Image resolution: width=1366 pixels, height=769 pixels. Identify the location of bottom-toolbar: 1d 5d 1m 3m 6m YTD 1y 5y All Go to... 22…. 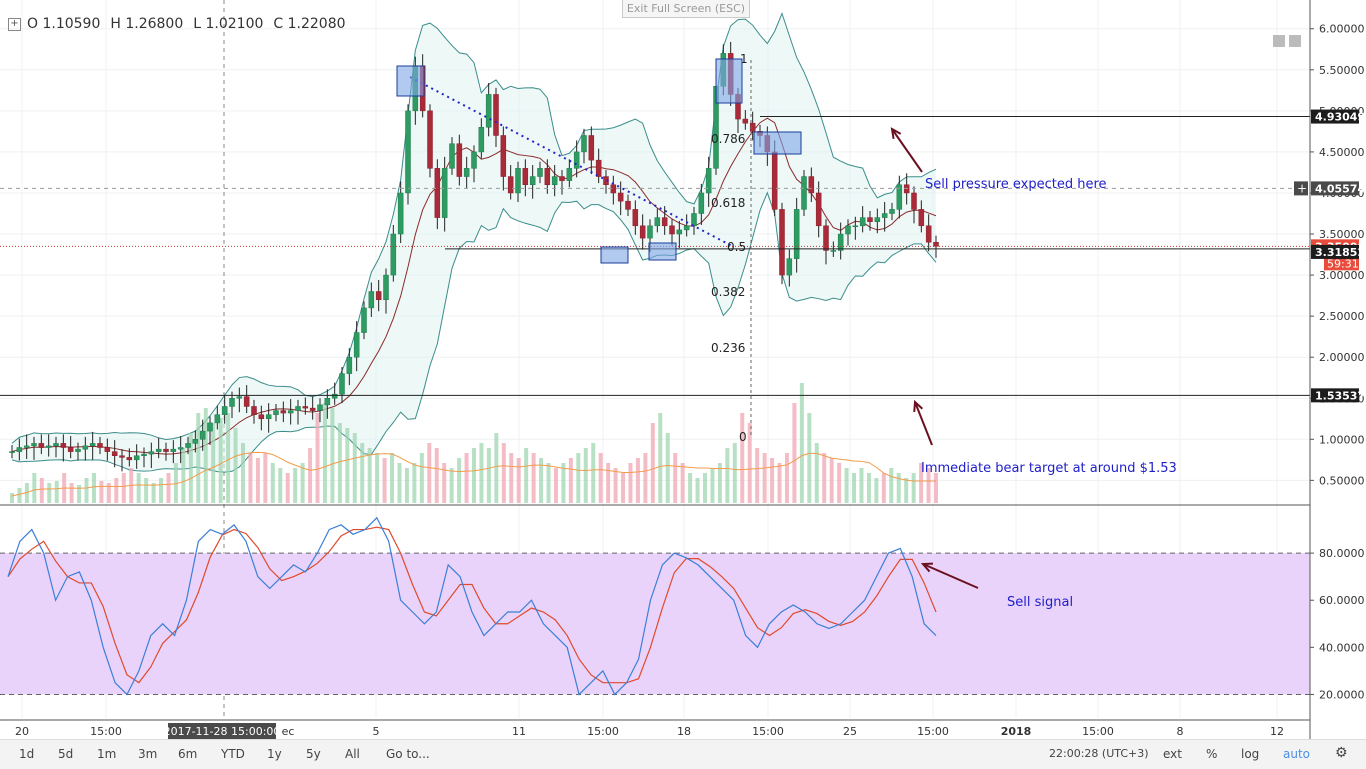
(683, 754).